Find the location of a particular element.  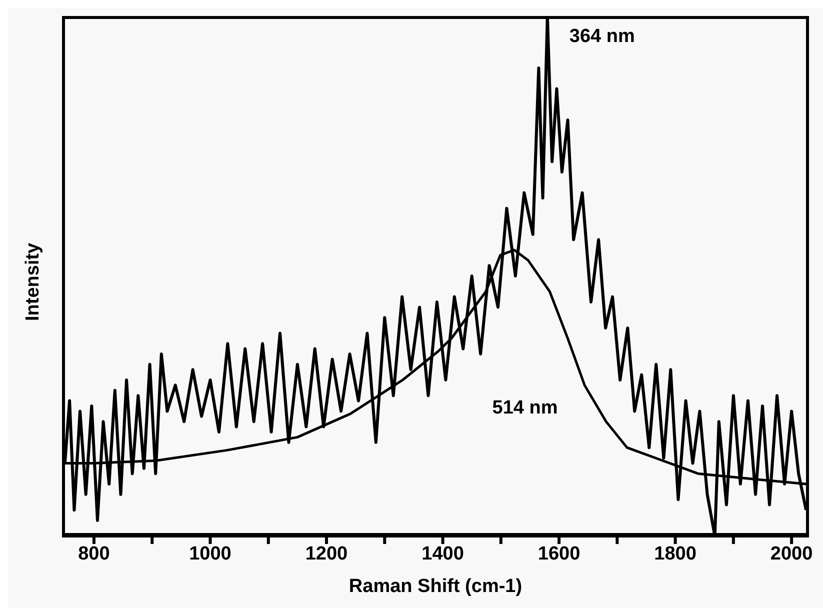

x-tick-label: 1200 is located at coordinates (326, 553).